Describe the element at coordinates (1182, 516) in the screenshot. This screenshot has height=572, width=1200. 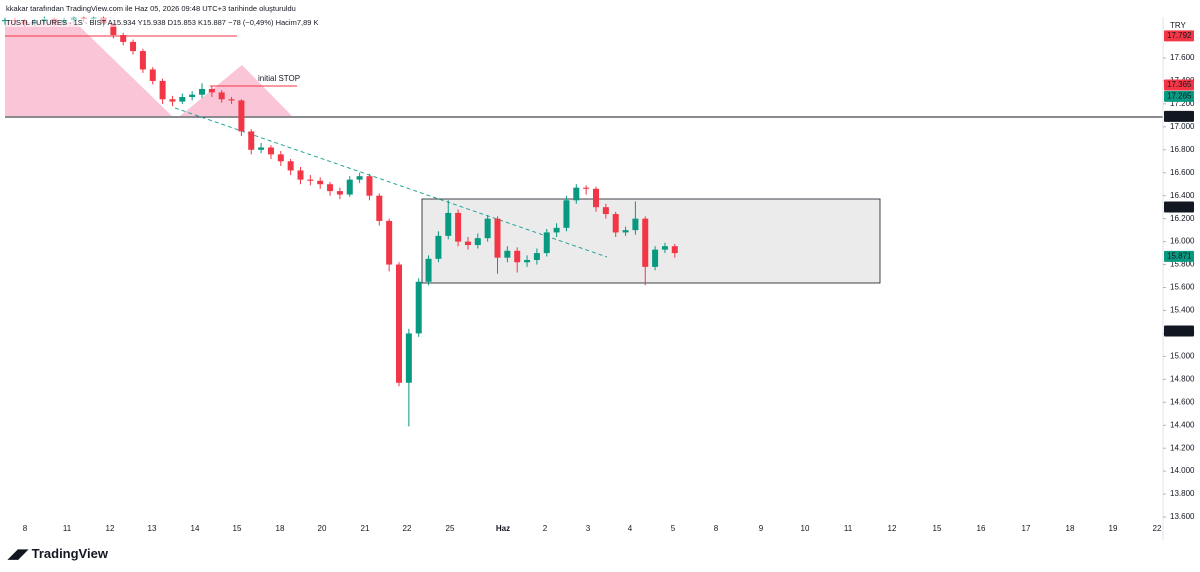
I see `y-tick-label: 13.600` at that location.